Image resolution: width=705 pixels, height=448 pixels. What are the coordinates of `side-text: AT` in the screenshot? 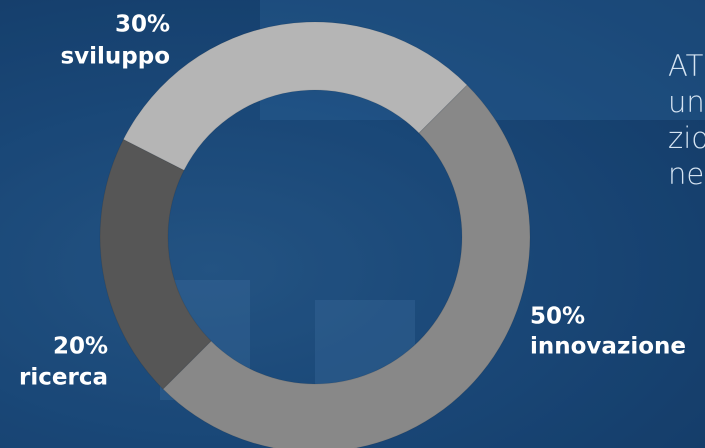 It's located at (686, 66).